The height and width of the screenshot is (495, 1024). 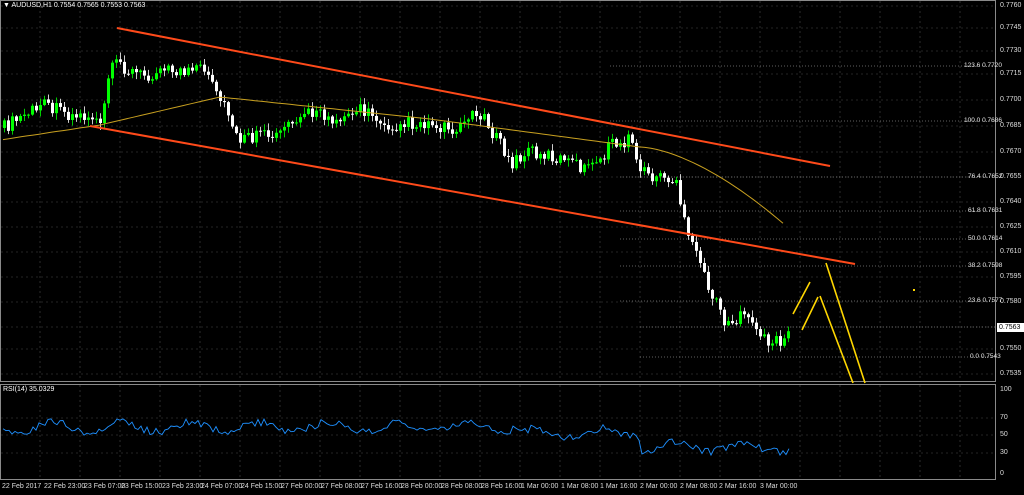 I want to click on time-axis-label: 22 Feb 2017, so click(x=22, y=486).